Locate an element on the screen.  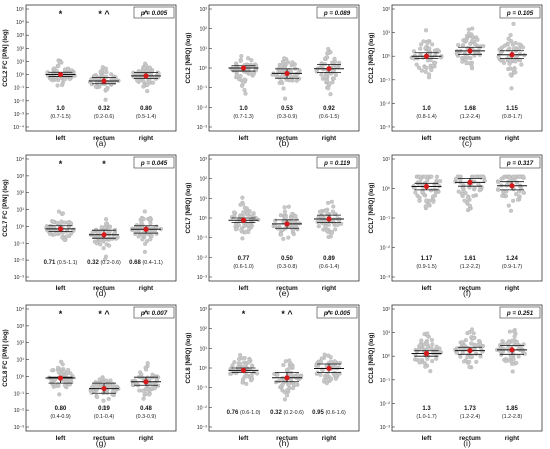
panel-letter: (f) is located at coordinates (467, 293).